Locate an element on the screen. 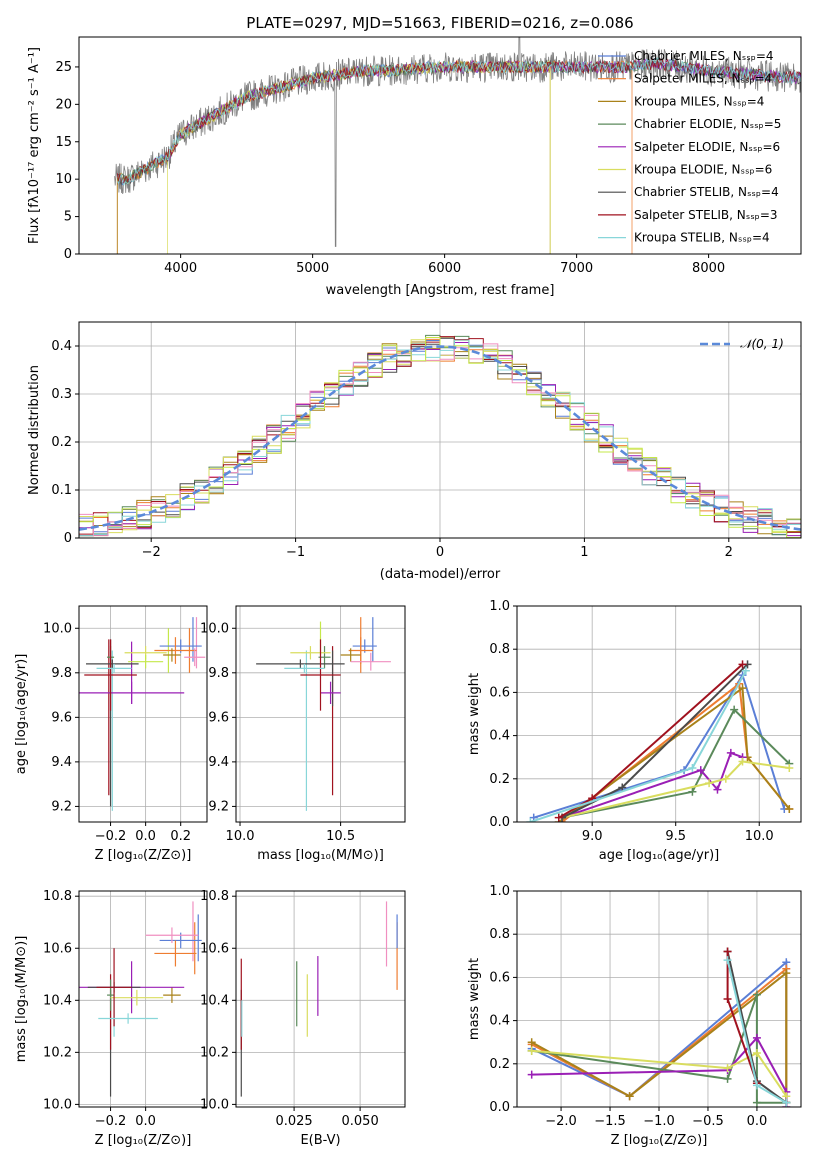  mass-vs-ebv-panel: 0.025 0.050 10.0 10.2 10.4 10.6 10.8 E(B-V) is located at coordinates (303, 1018).